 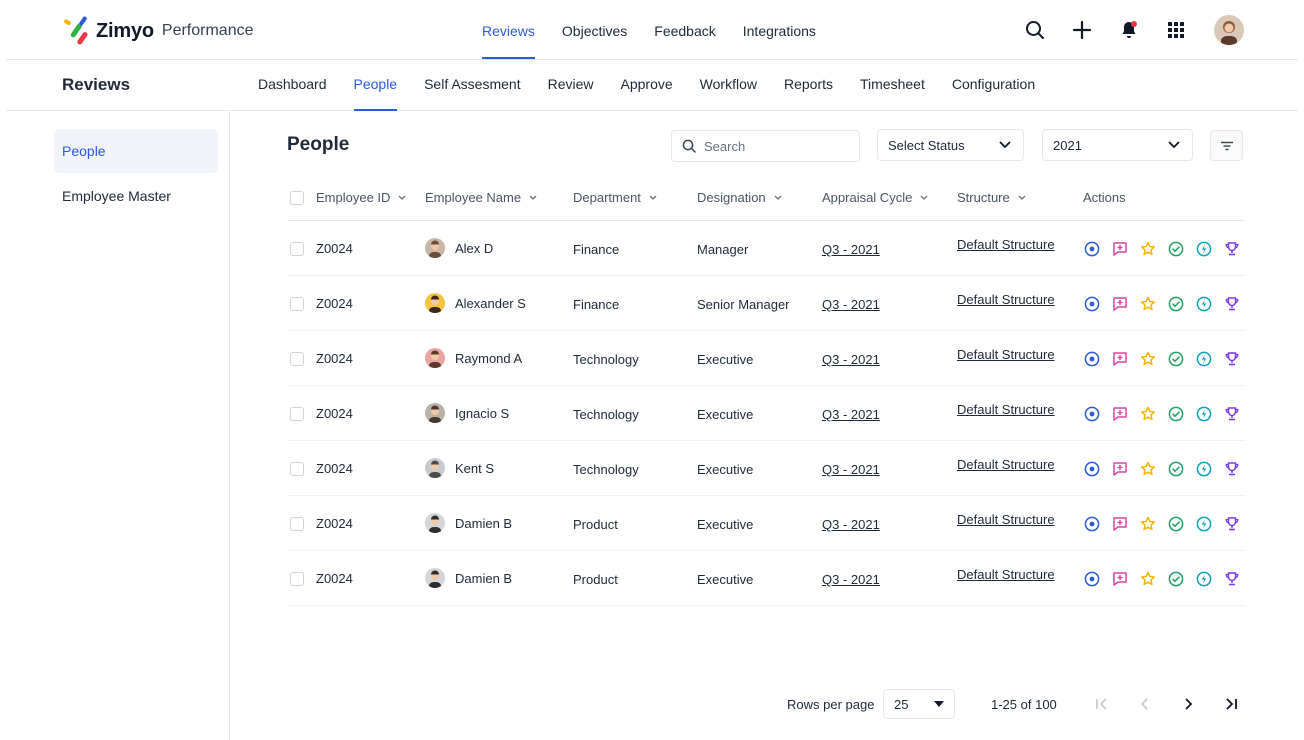 I want to click on rows-per-page-select: 25, so click(x=919, y=704).